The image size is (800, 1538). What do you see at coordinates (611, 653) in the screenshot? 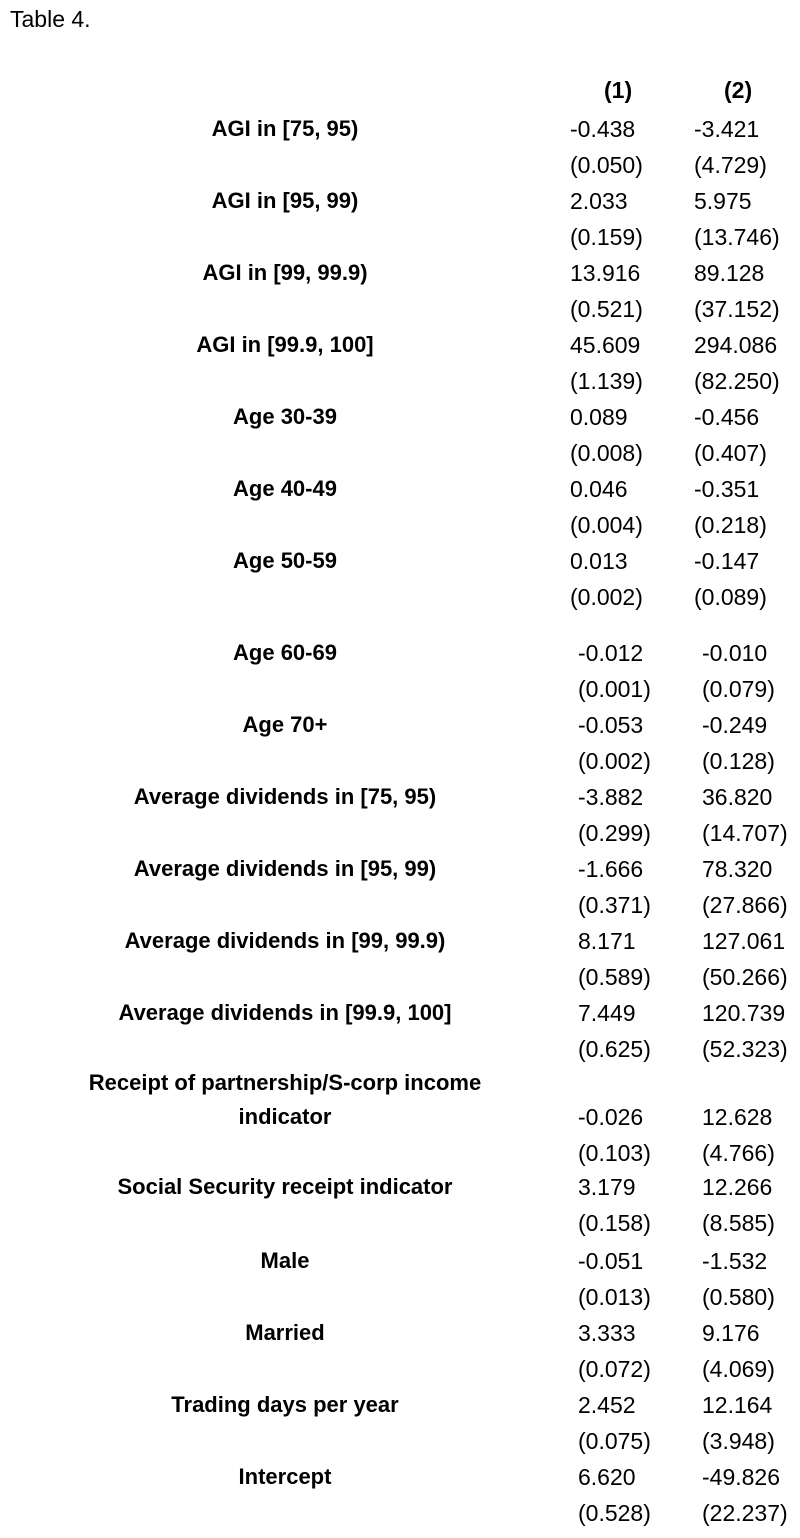
I see `coefficient-col1: -0.012` at bounding box center [611, 653].